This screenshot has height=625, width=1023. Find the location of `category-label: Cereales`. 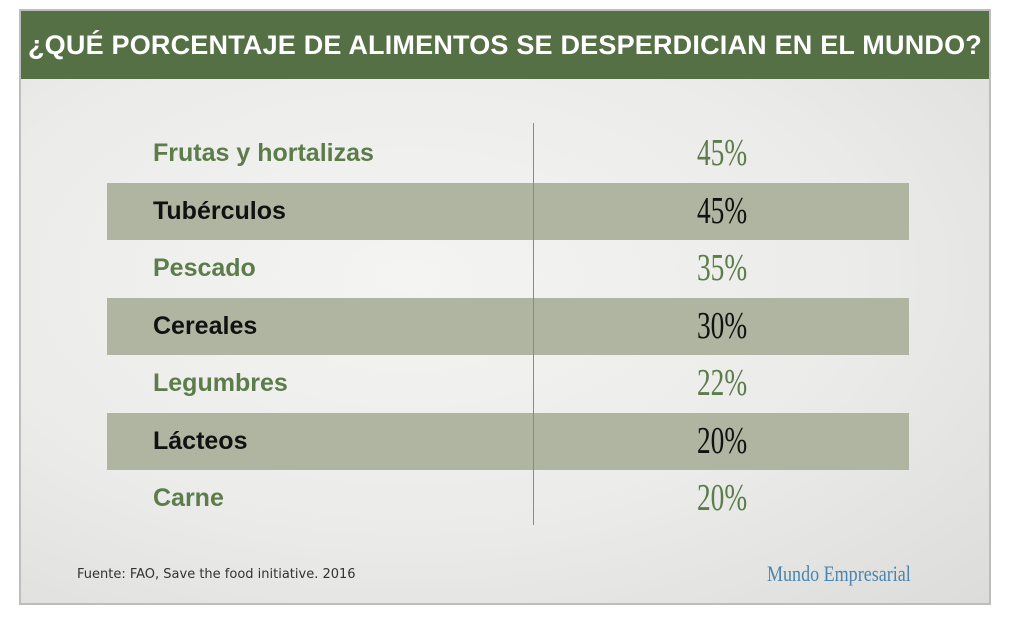

category-label: Cereales is located at coordinates (205, 325).